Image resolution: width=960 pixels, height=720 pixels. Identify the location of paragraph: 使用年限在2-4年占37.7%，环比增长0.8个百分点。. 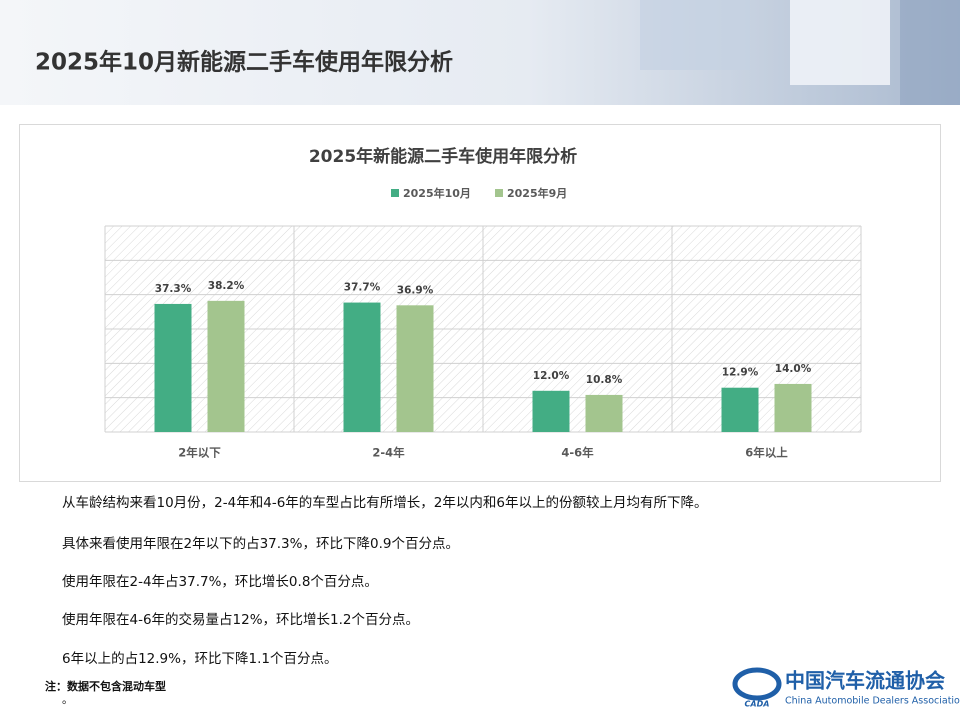
(220, 582).